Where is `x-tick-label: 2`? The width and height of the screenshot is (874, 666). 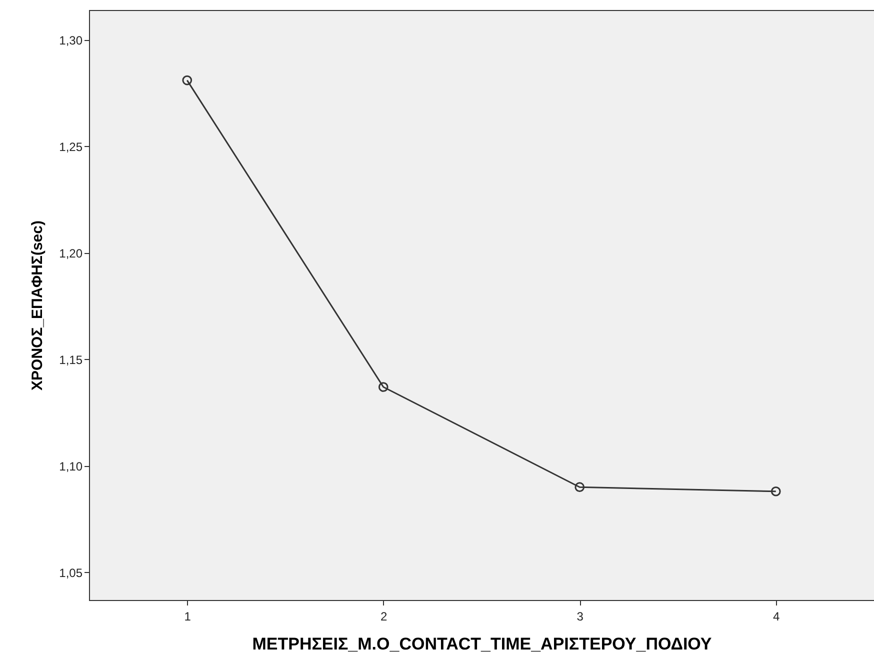 x-tick-label: 2 is located at coordinates (384, 617).